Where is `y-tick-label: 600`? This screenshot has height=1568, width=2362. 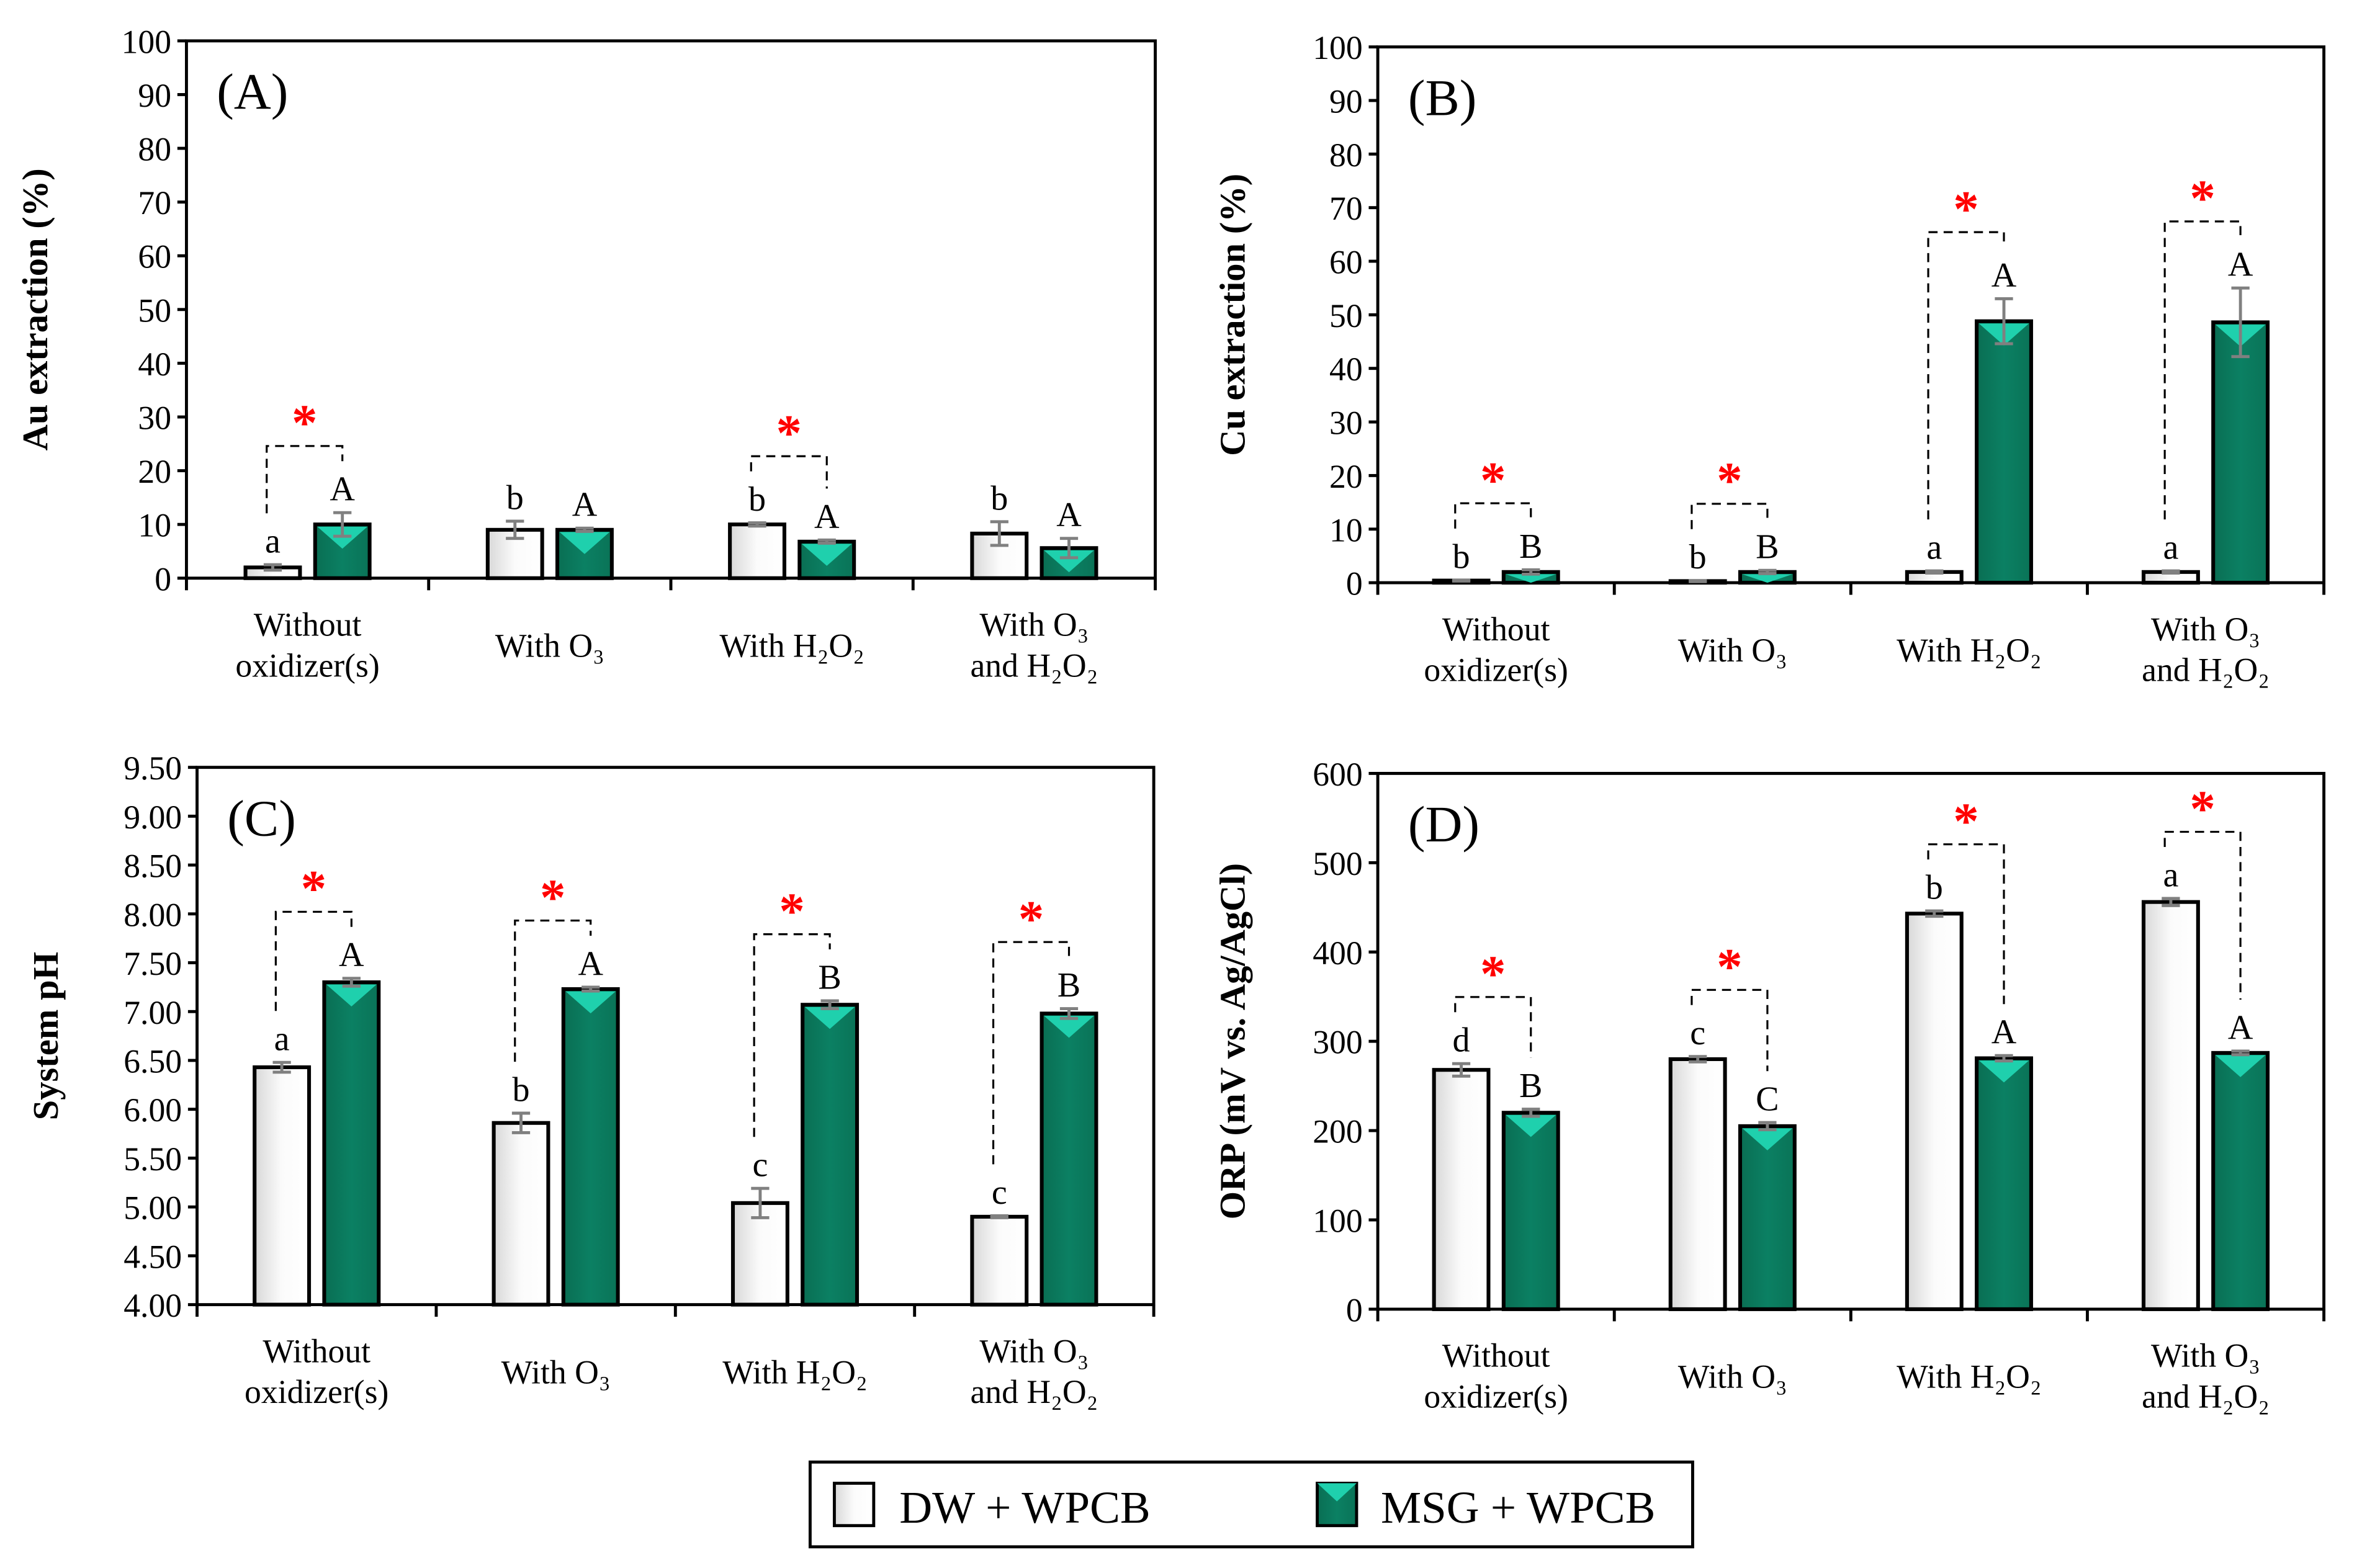
y-tick-label: 600 is located at coordinates (1337, 774).